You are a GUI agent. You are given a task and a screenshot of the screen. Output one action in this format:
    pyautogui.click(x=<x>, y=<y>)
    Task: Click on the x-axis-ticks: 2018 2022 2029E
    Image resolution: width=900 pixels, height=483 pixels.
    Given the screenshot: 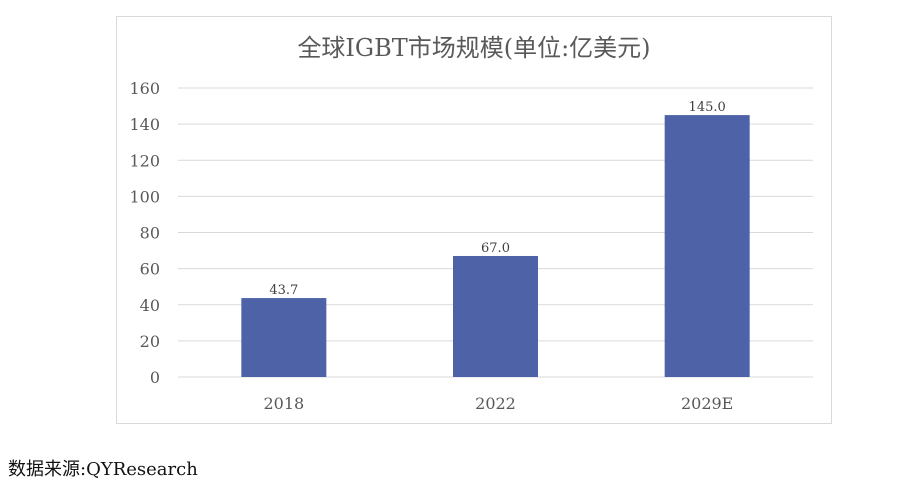 What is the action you would take?
    pyautogui.click(x=498, y=403)
    